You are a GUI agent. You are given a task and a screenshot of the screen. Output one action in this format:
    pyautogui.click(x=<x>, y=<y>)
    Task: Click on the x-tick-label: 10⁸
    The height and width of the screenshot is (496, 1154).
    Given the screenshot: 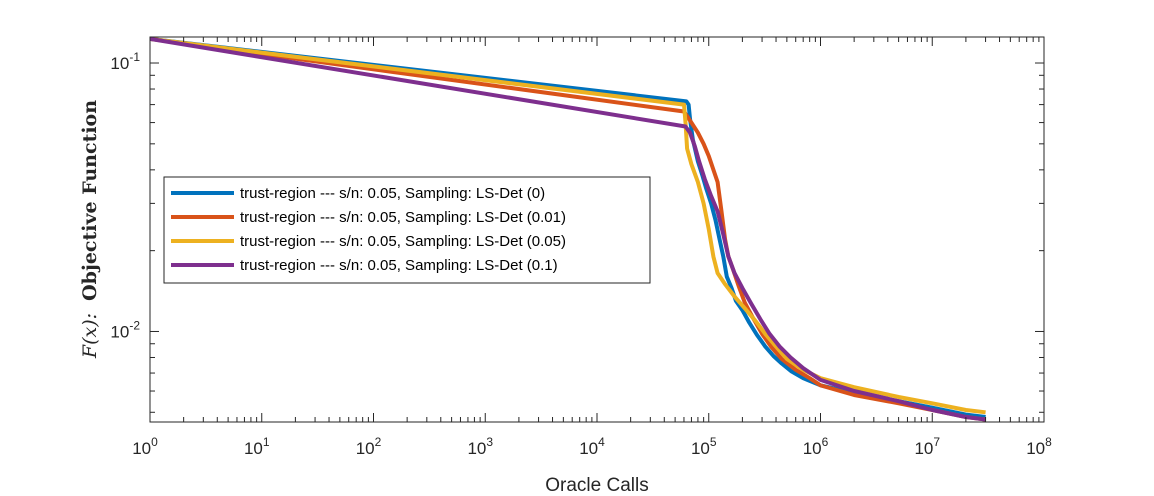 What is the action you would take?
    pyautogui.click(x=1039, y=446)
    